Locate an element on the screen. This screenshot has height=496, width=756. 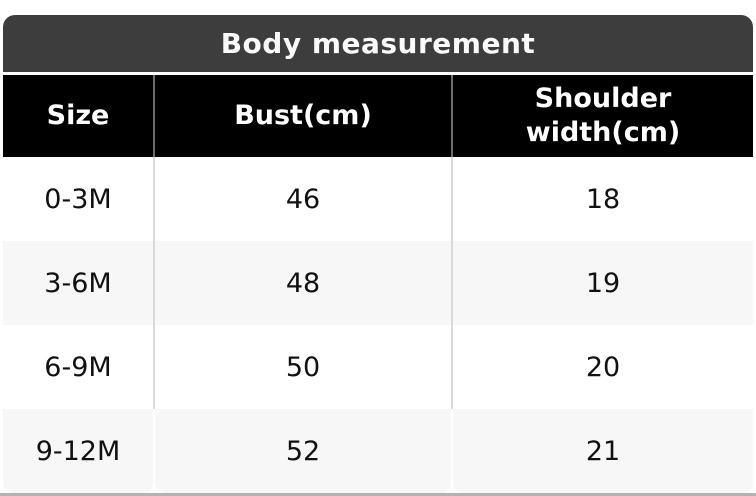
size-cell: 0-3M is located at coordinates (79, 199).